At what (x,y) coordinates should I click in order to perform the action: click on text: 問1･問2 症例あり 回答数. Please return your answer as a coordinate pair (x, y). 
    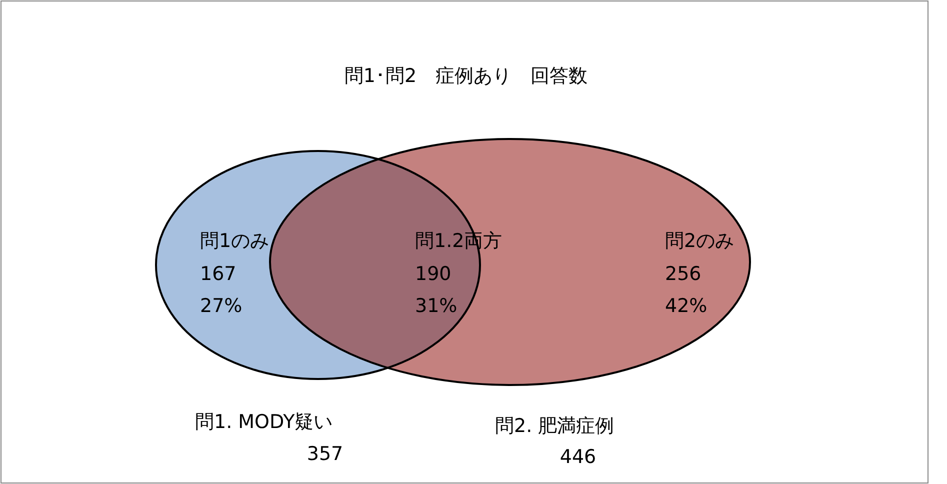
    Looking at the image, I should click on (466, 76).